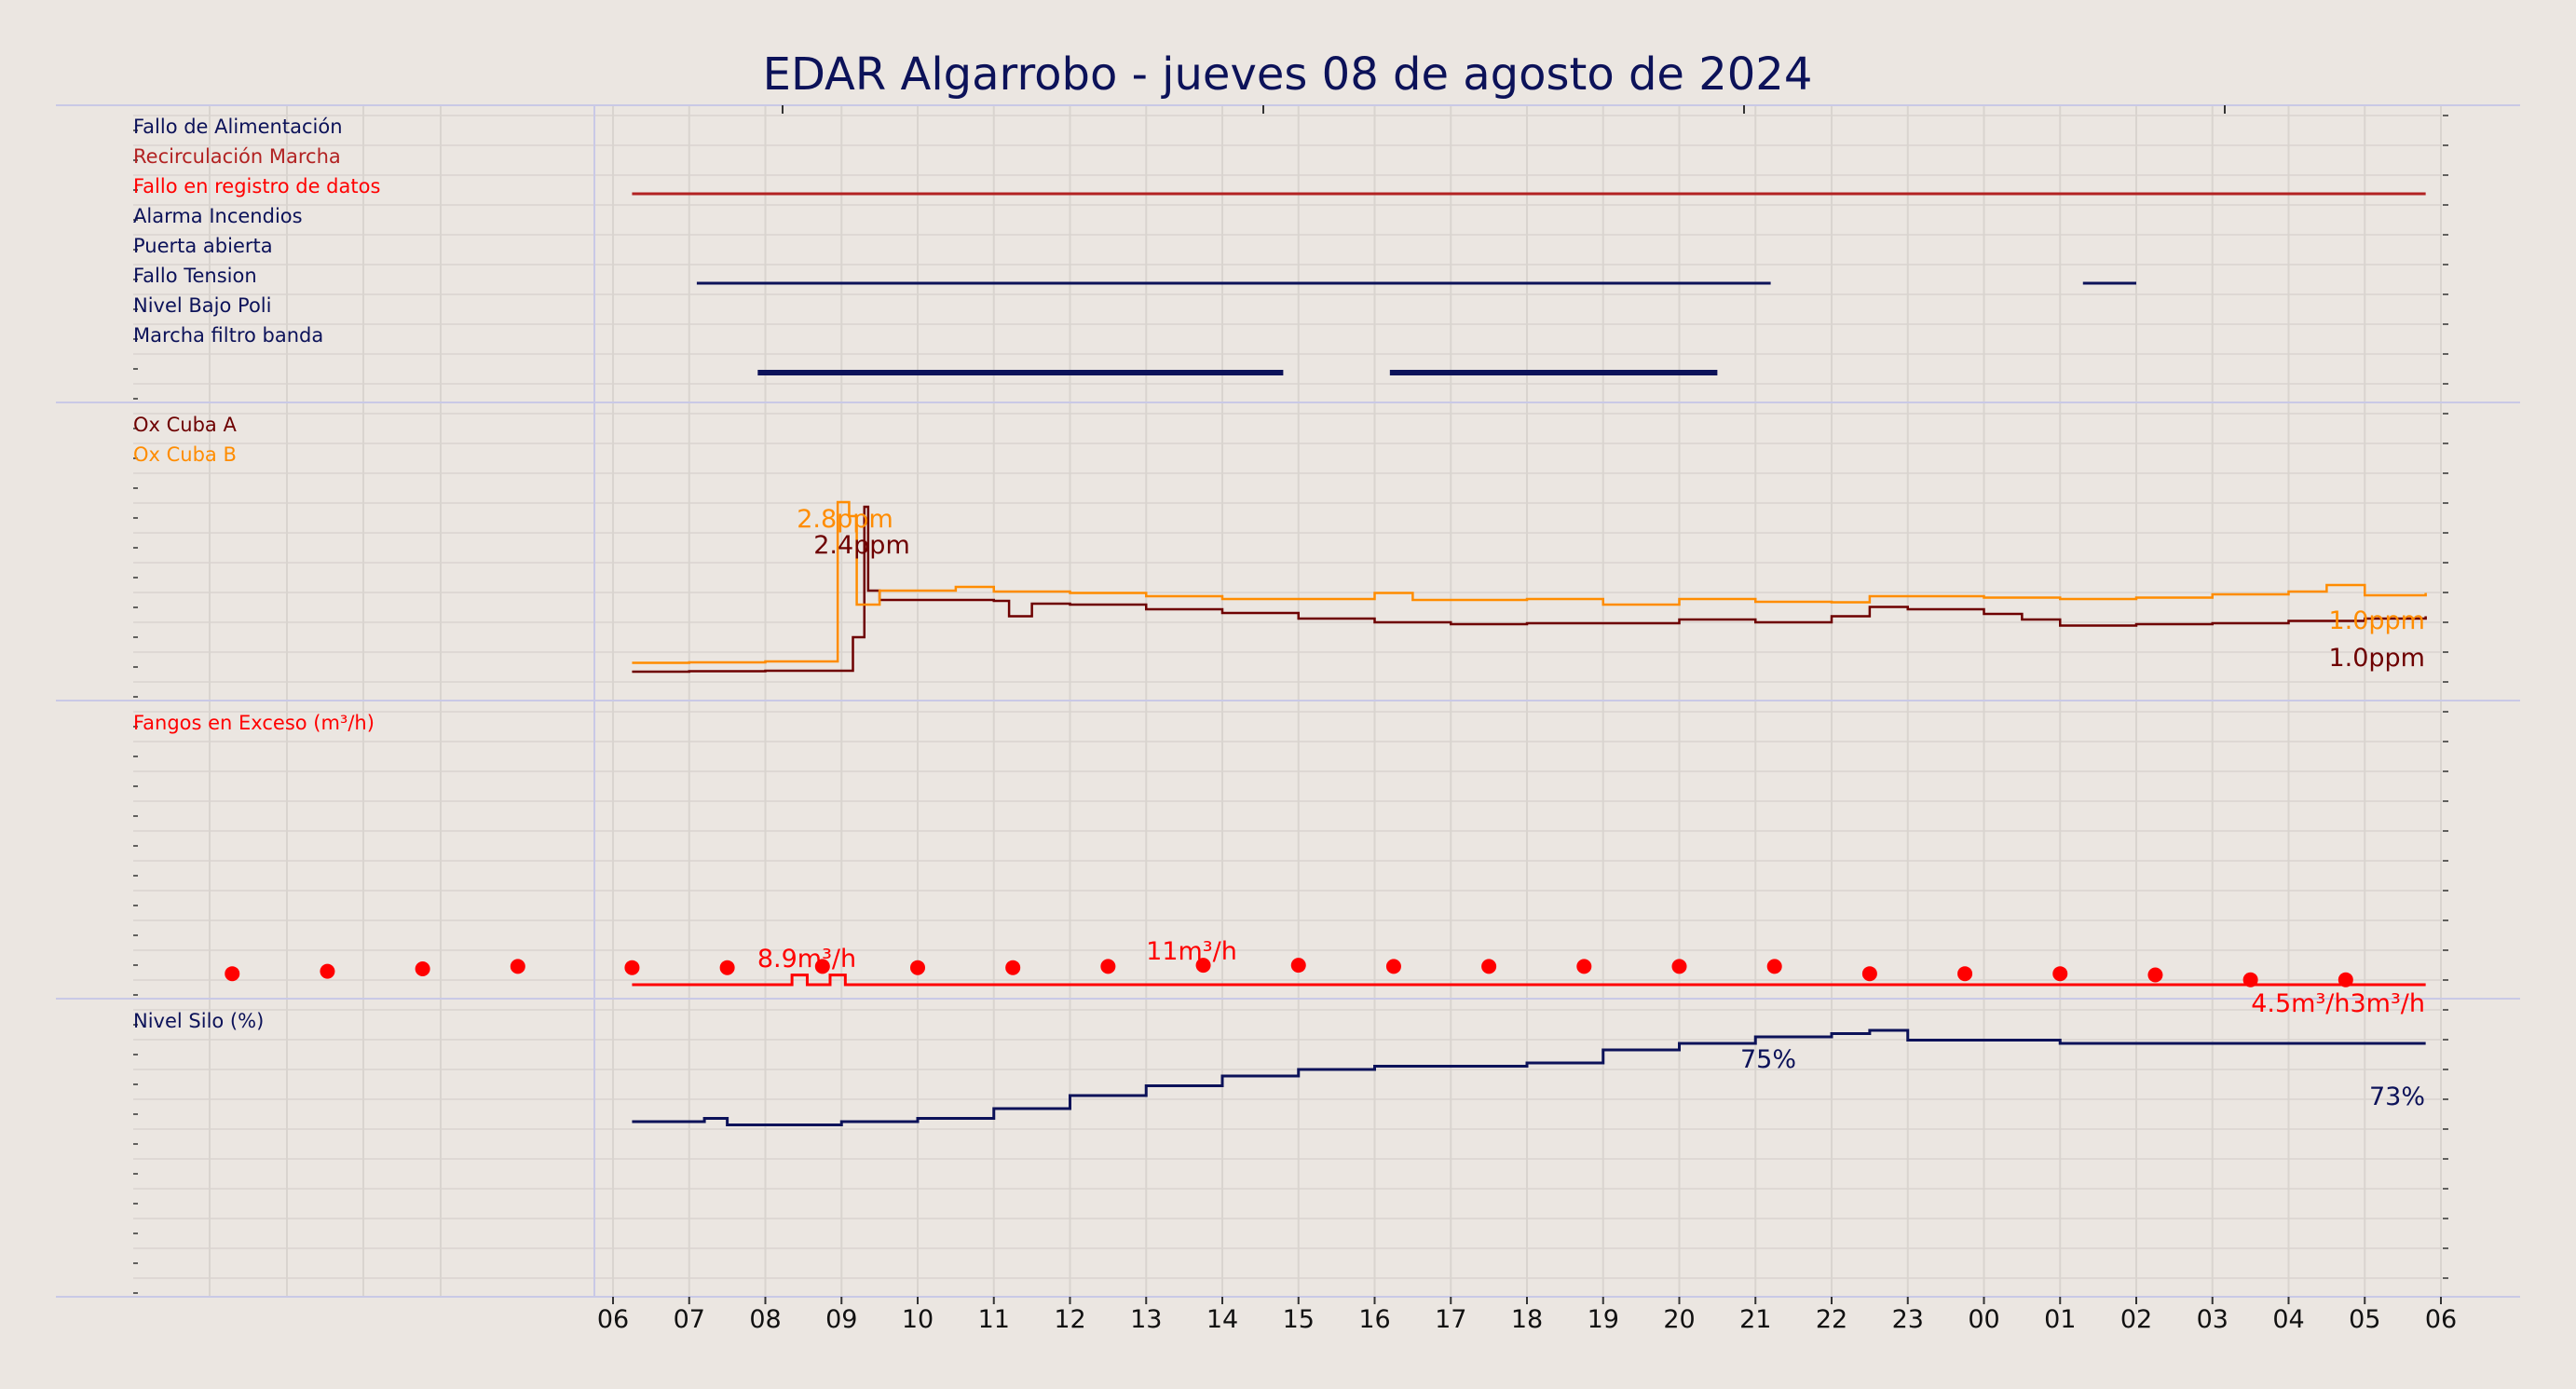 This screenshot has height=1389, width=2576. Describe the element at coordinates (1069, 1319) in the screenshot. I see `x-tick-label: 12` at that location.